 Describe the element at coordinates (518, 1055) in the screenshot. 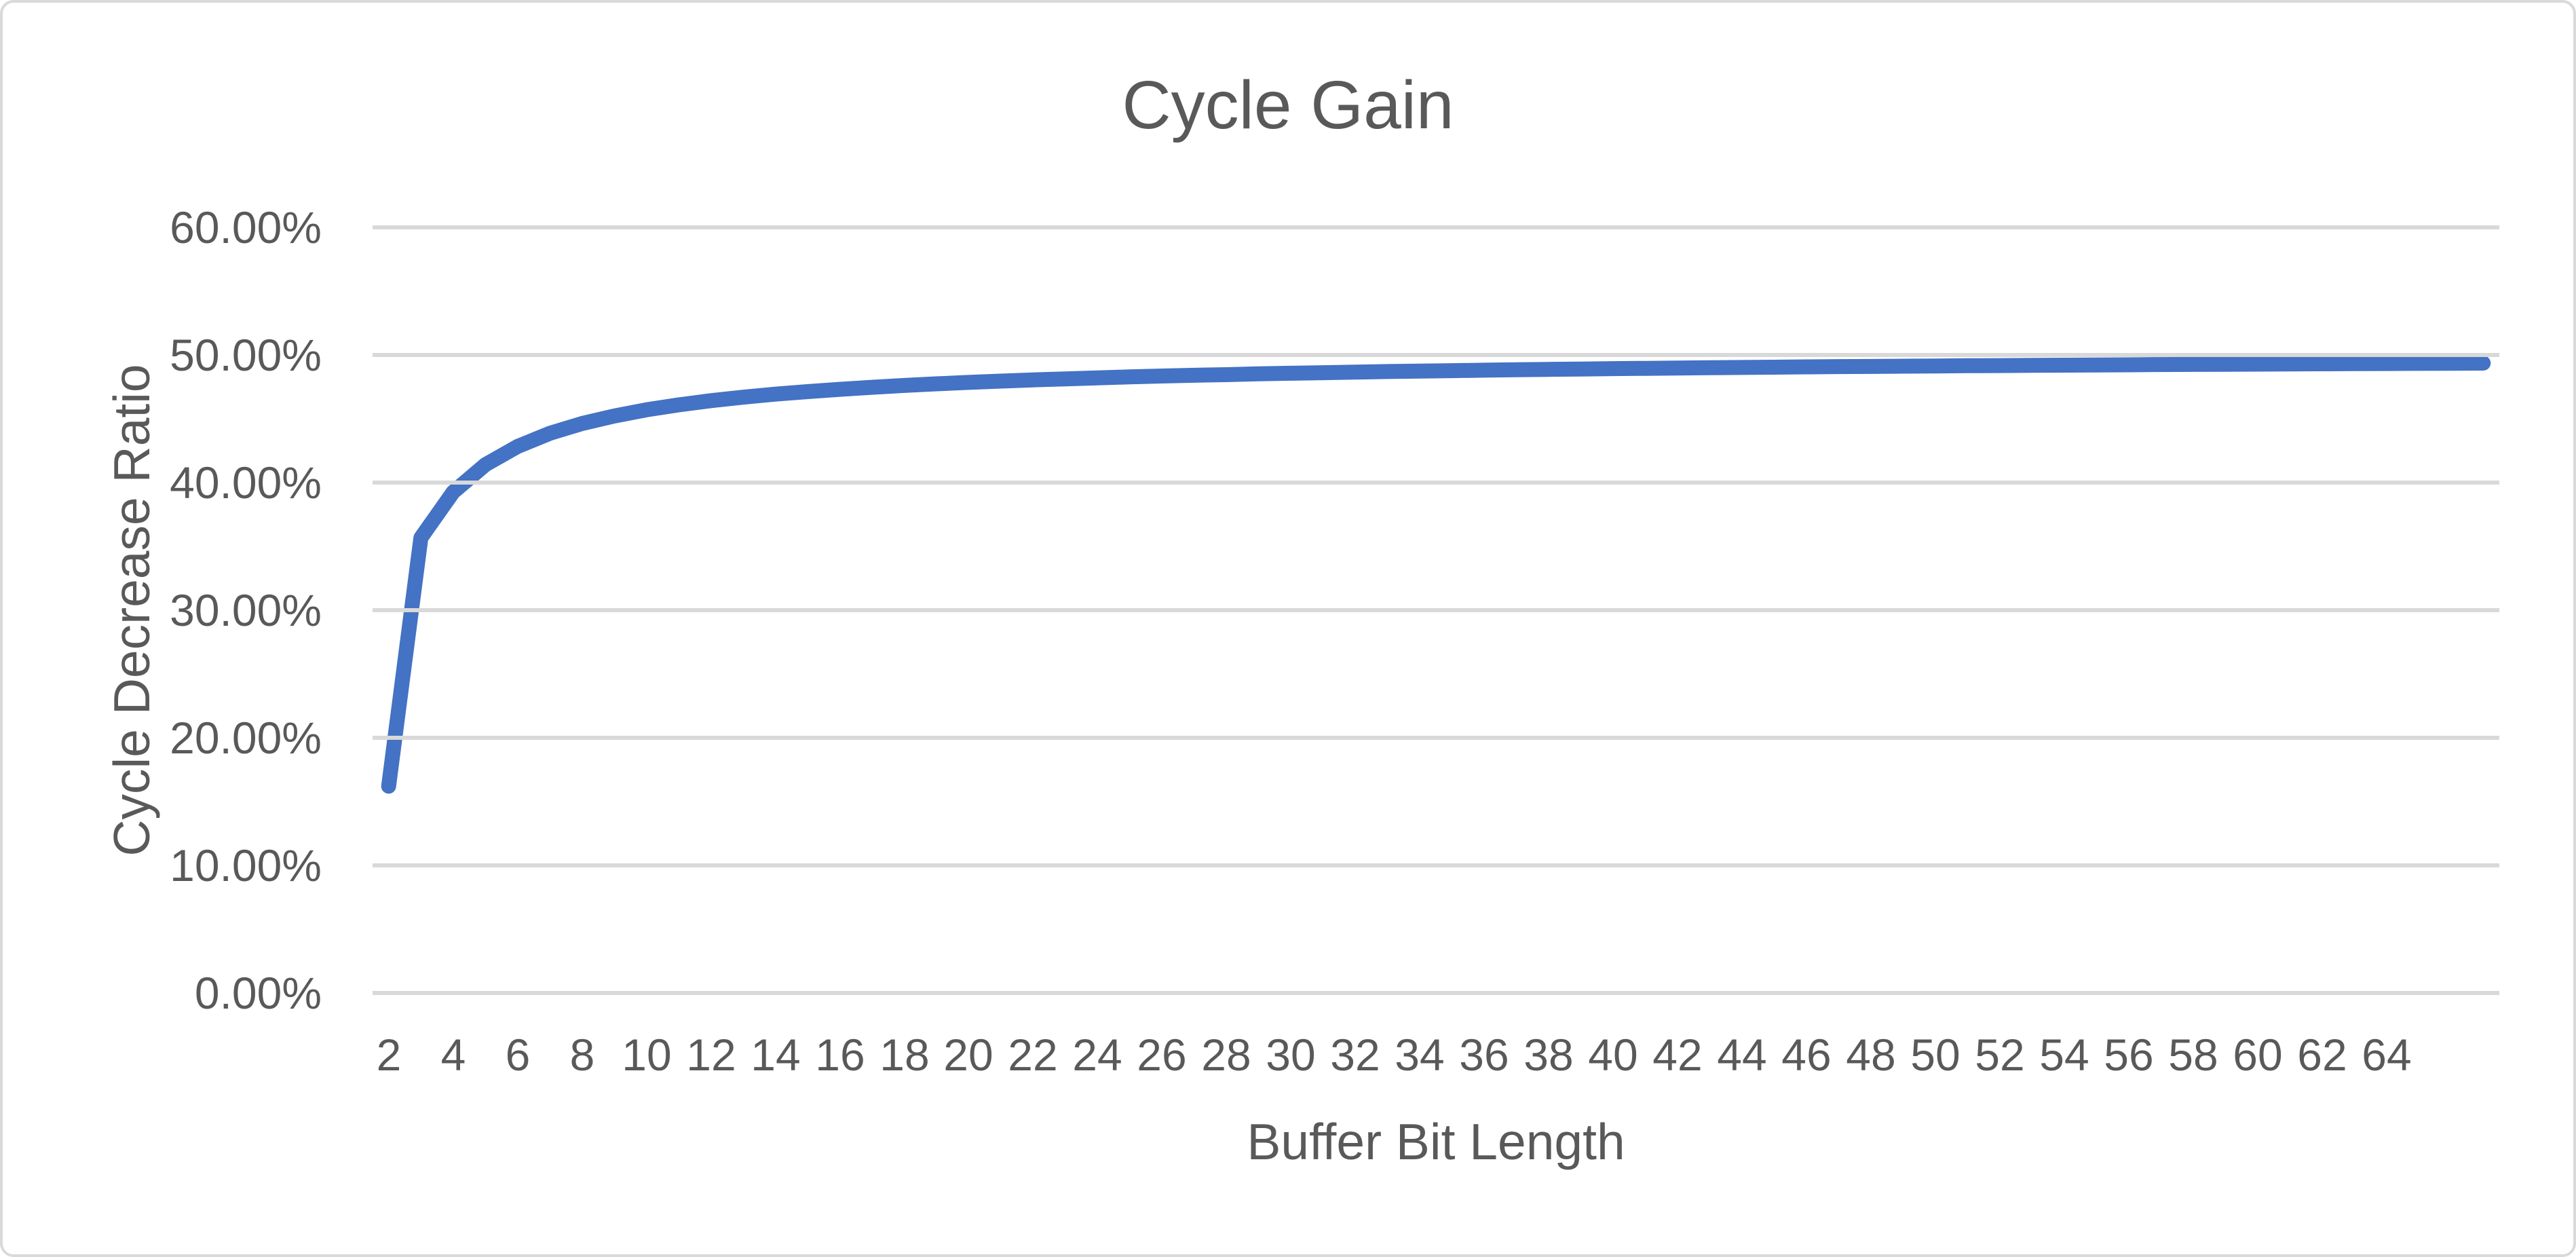

I see `x-tick-label: 6` at that location.